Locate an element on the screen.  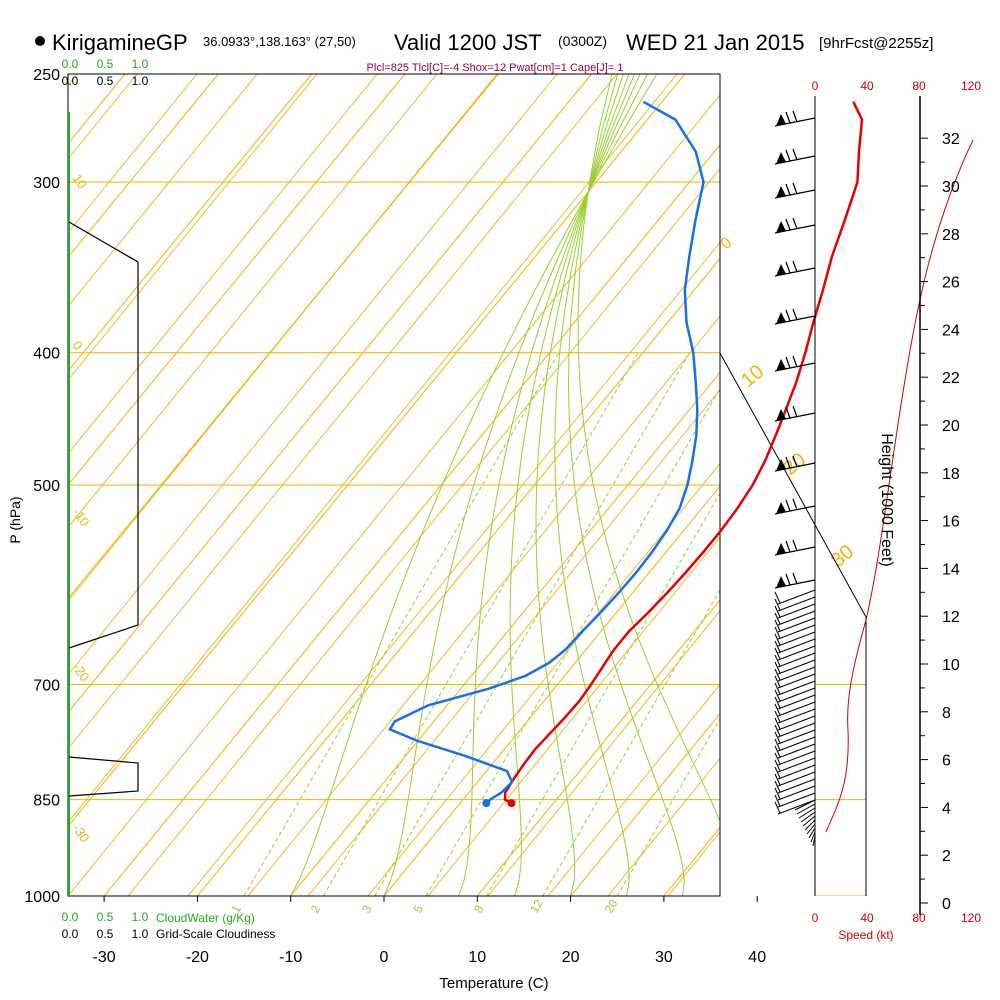
cloud-scale-label: 1.0 is located at coordinates (140, 81).